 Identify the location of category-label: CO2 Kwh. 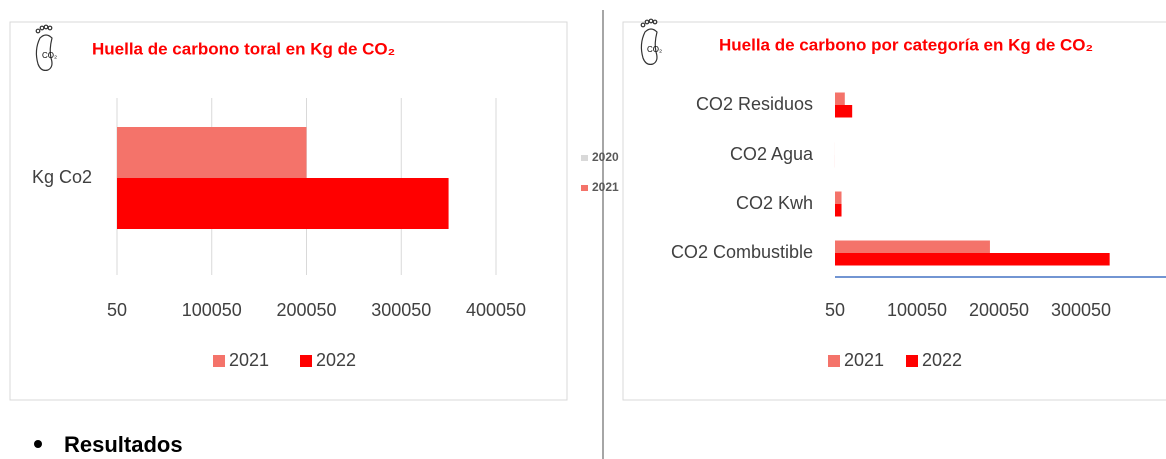
(774, 203).